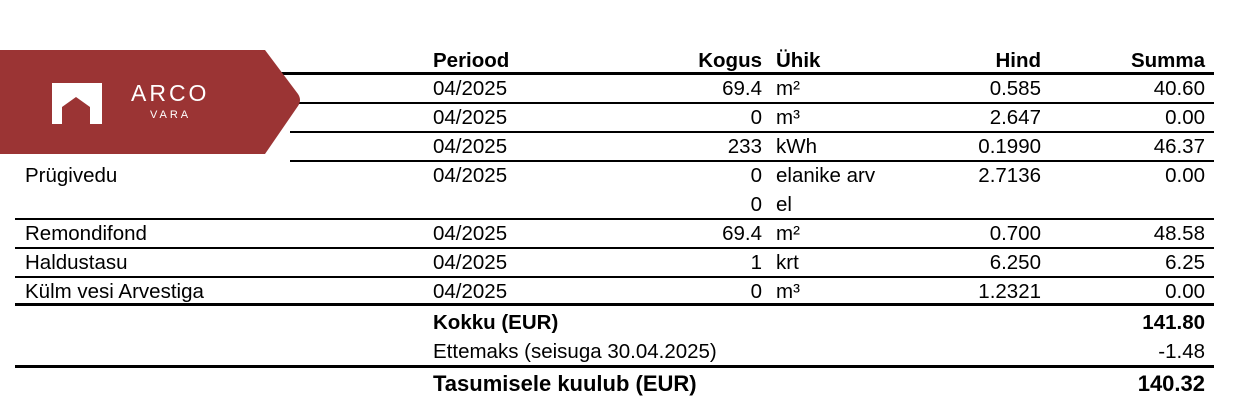 The height and width of the screenshot is (404, 1259). I want to click on cell-unit: krt, so click(787, 262).